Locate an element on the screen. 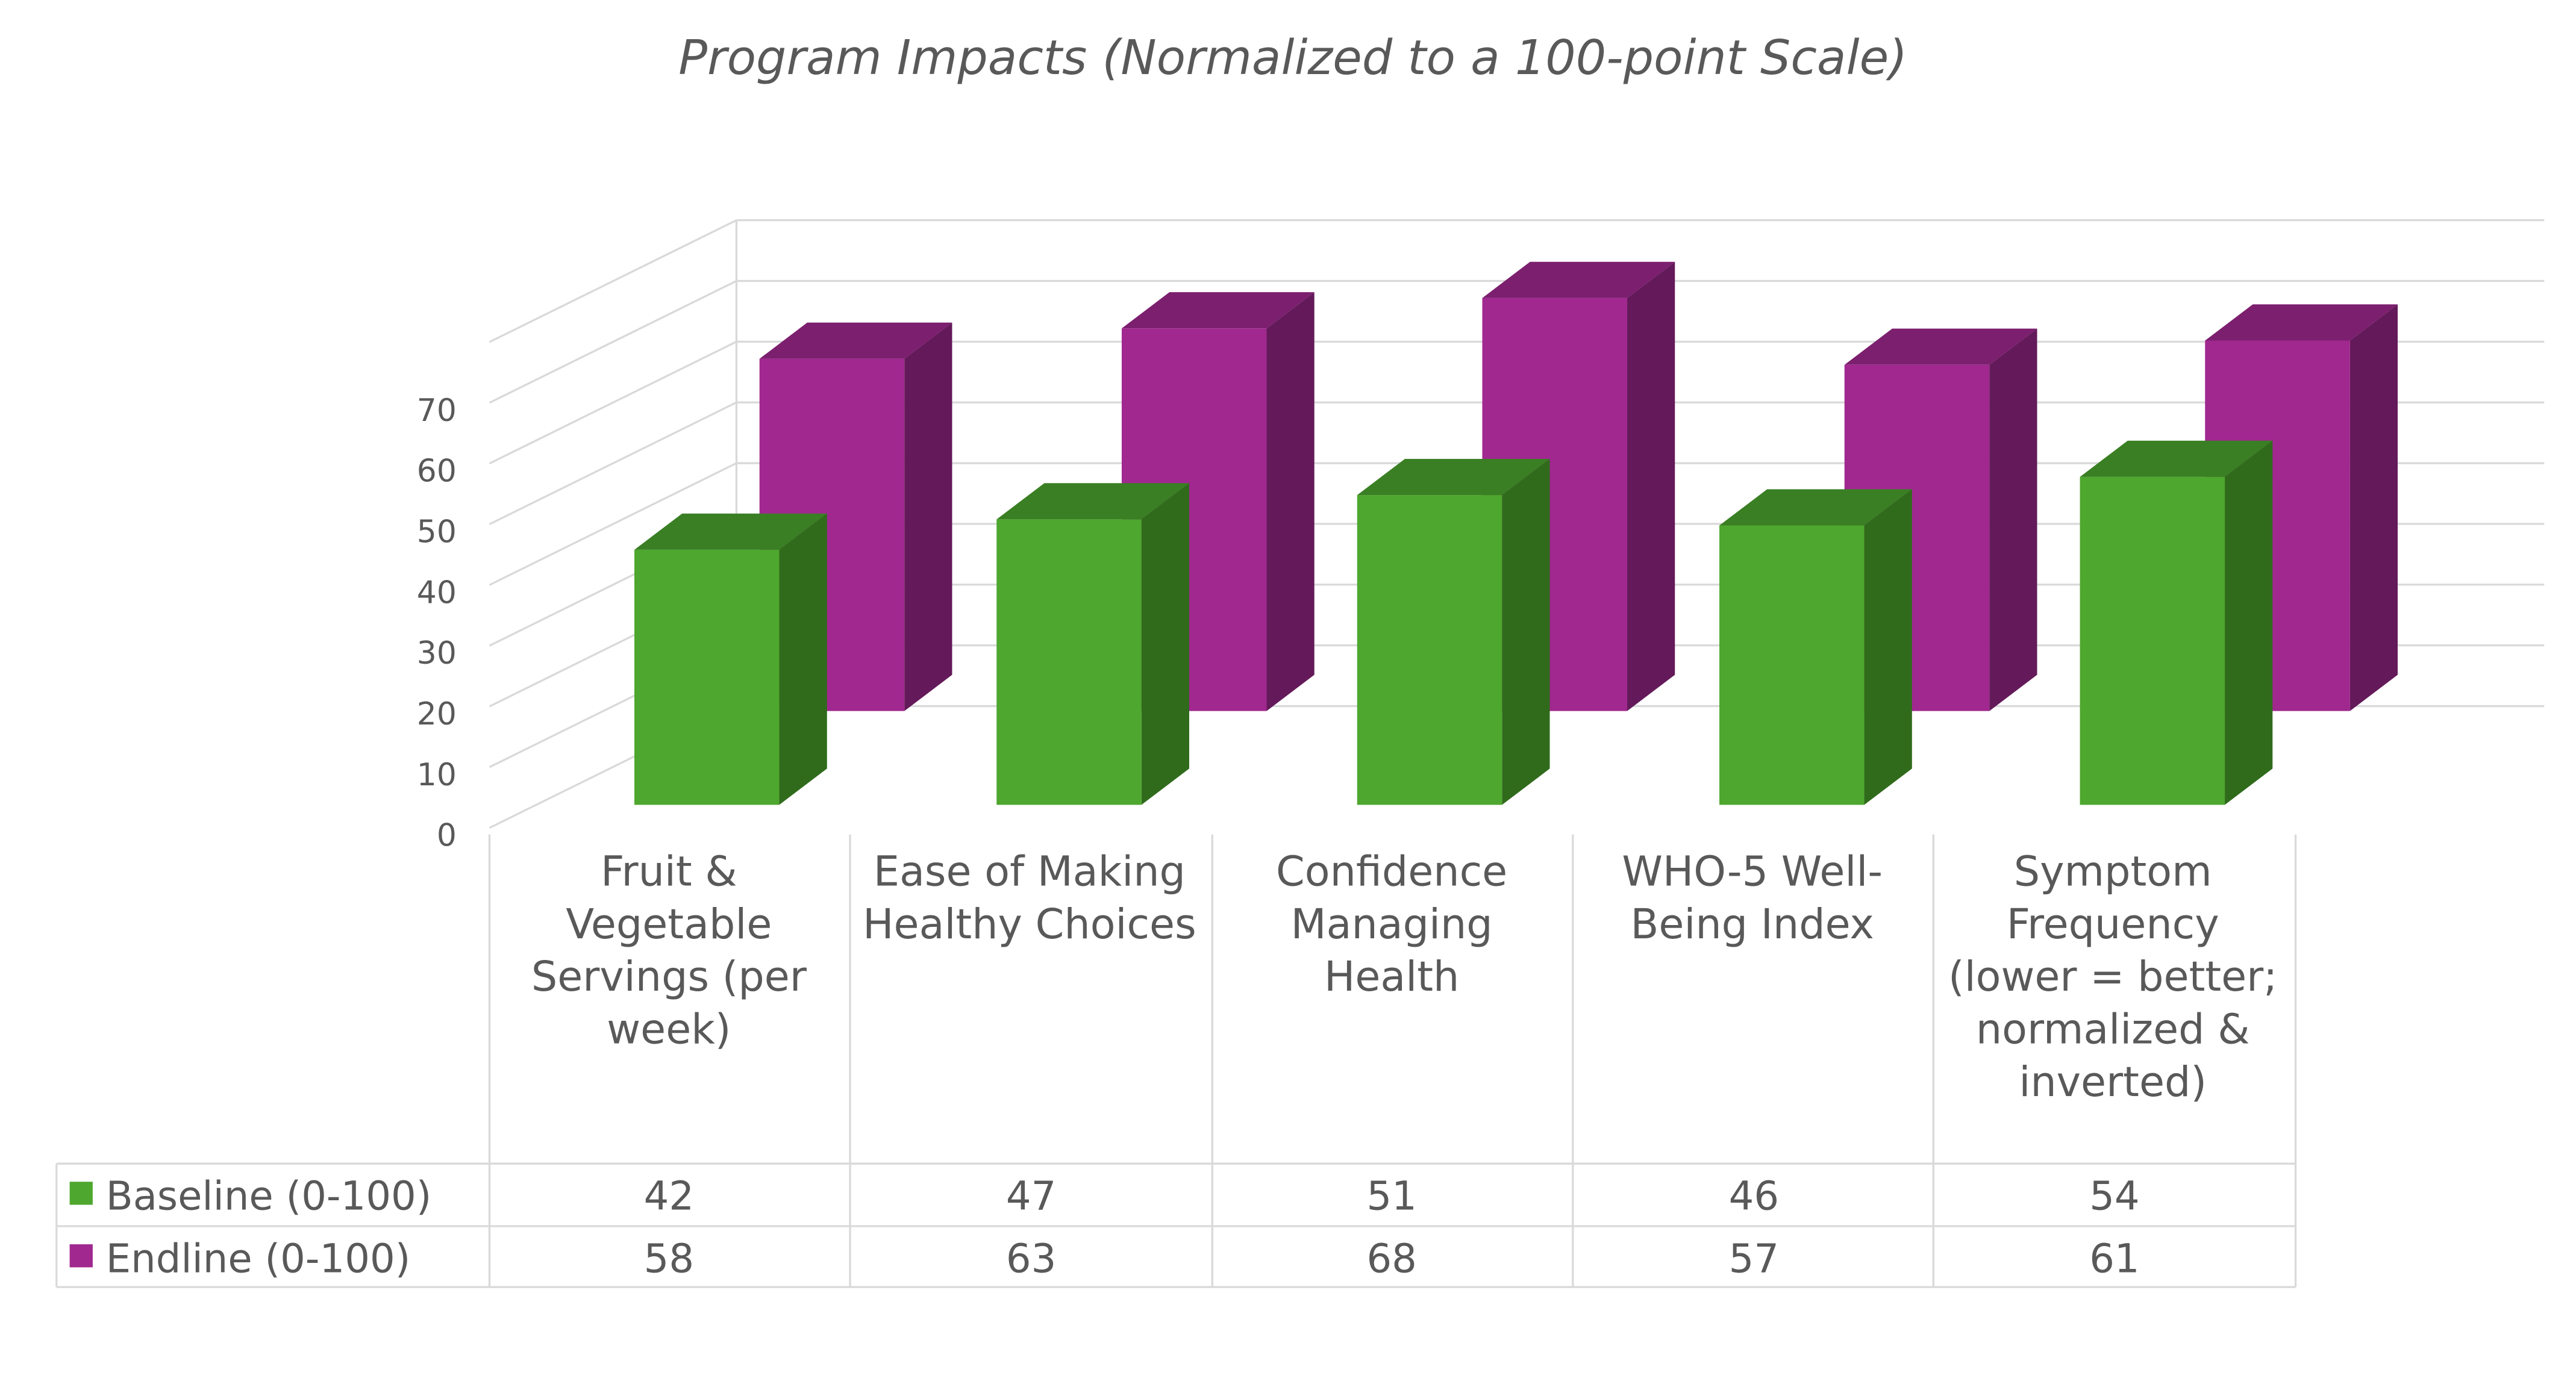  category-label: WHO-5 Well-Being Index is located at coordinates (1753, 898).